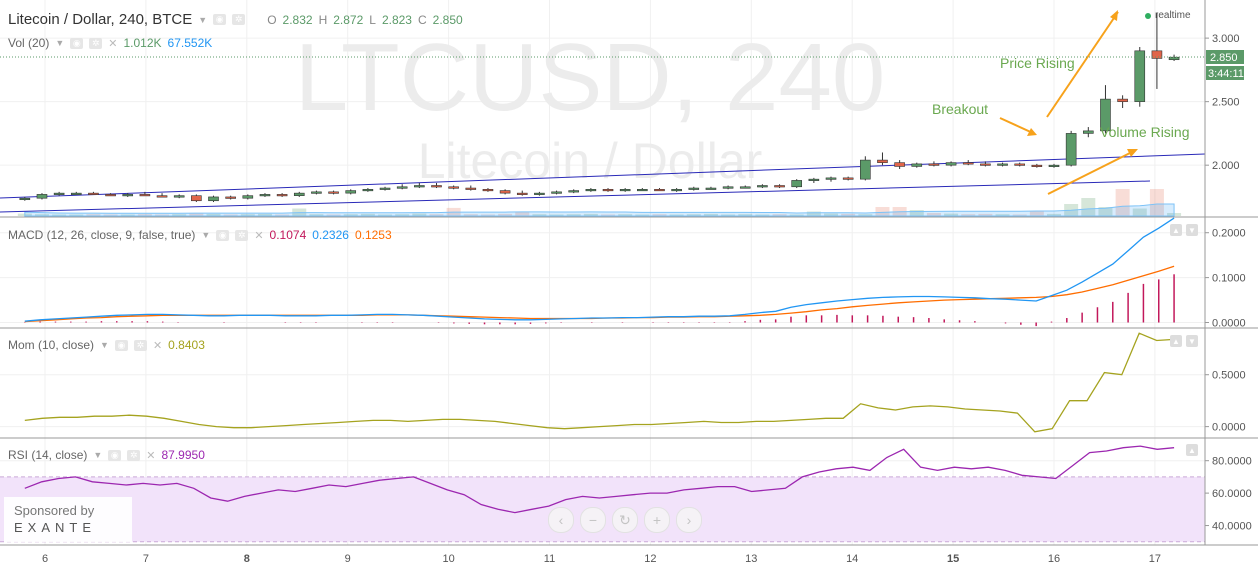 This screenshot has height=568, width=1258. What do you see at coordinates (272, 19) in the screenshot?
I see `open-label: O` at bounding box center [272, 19].